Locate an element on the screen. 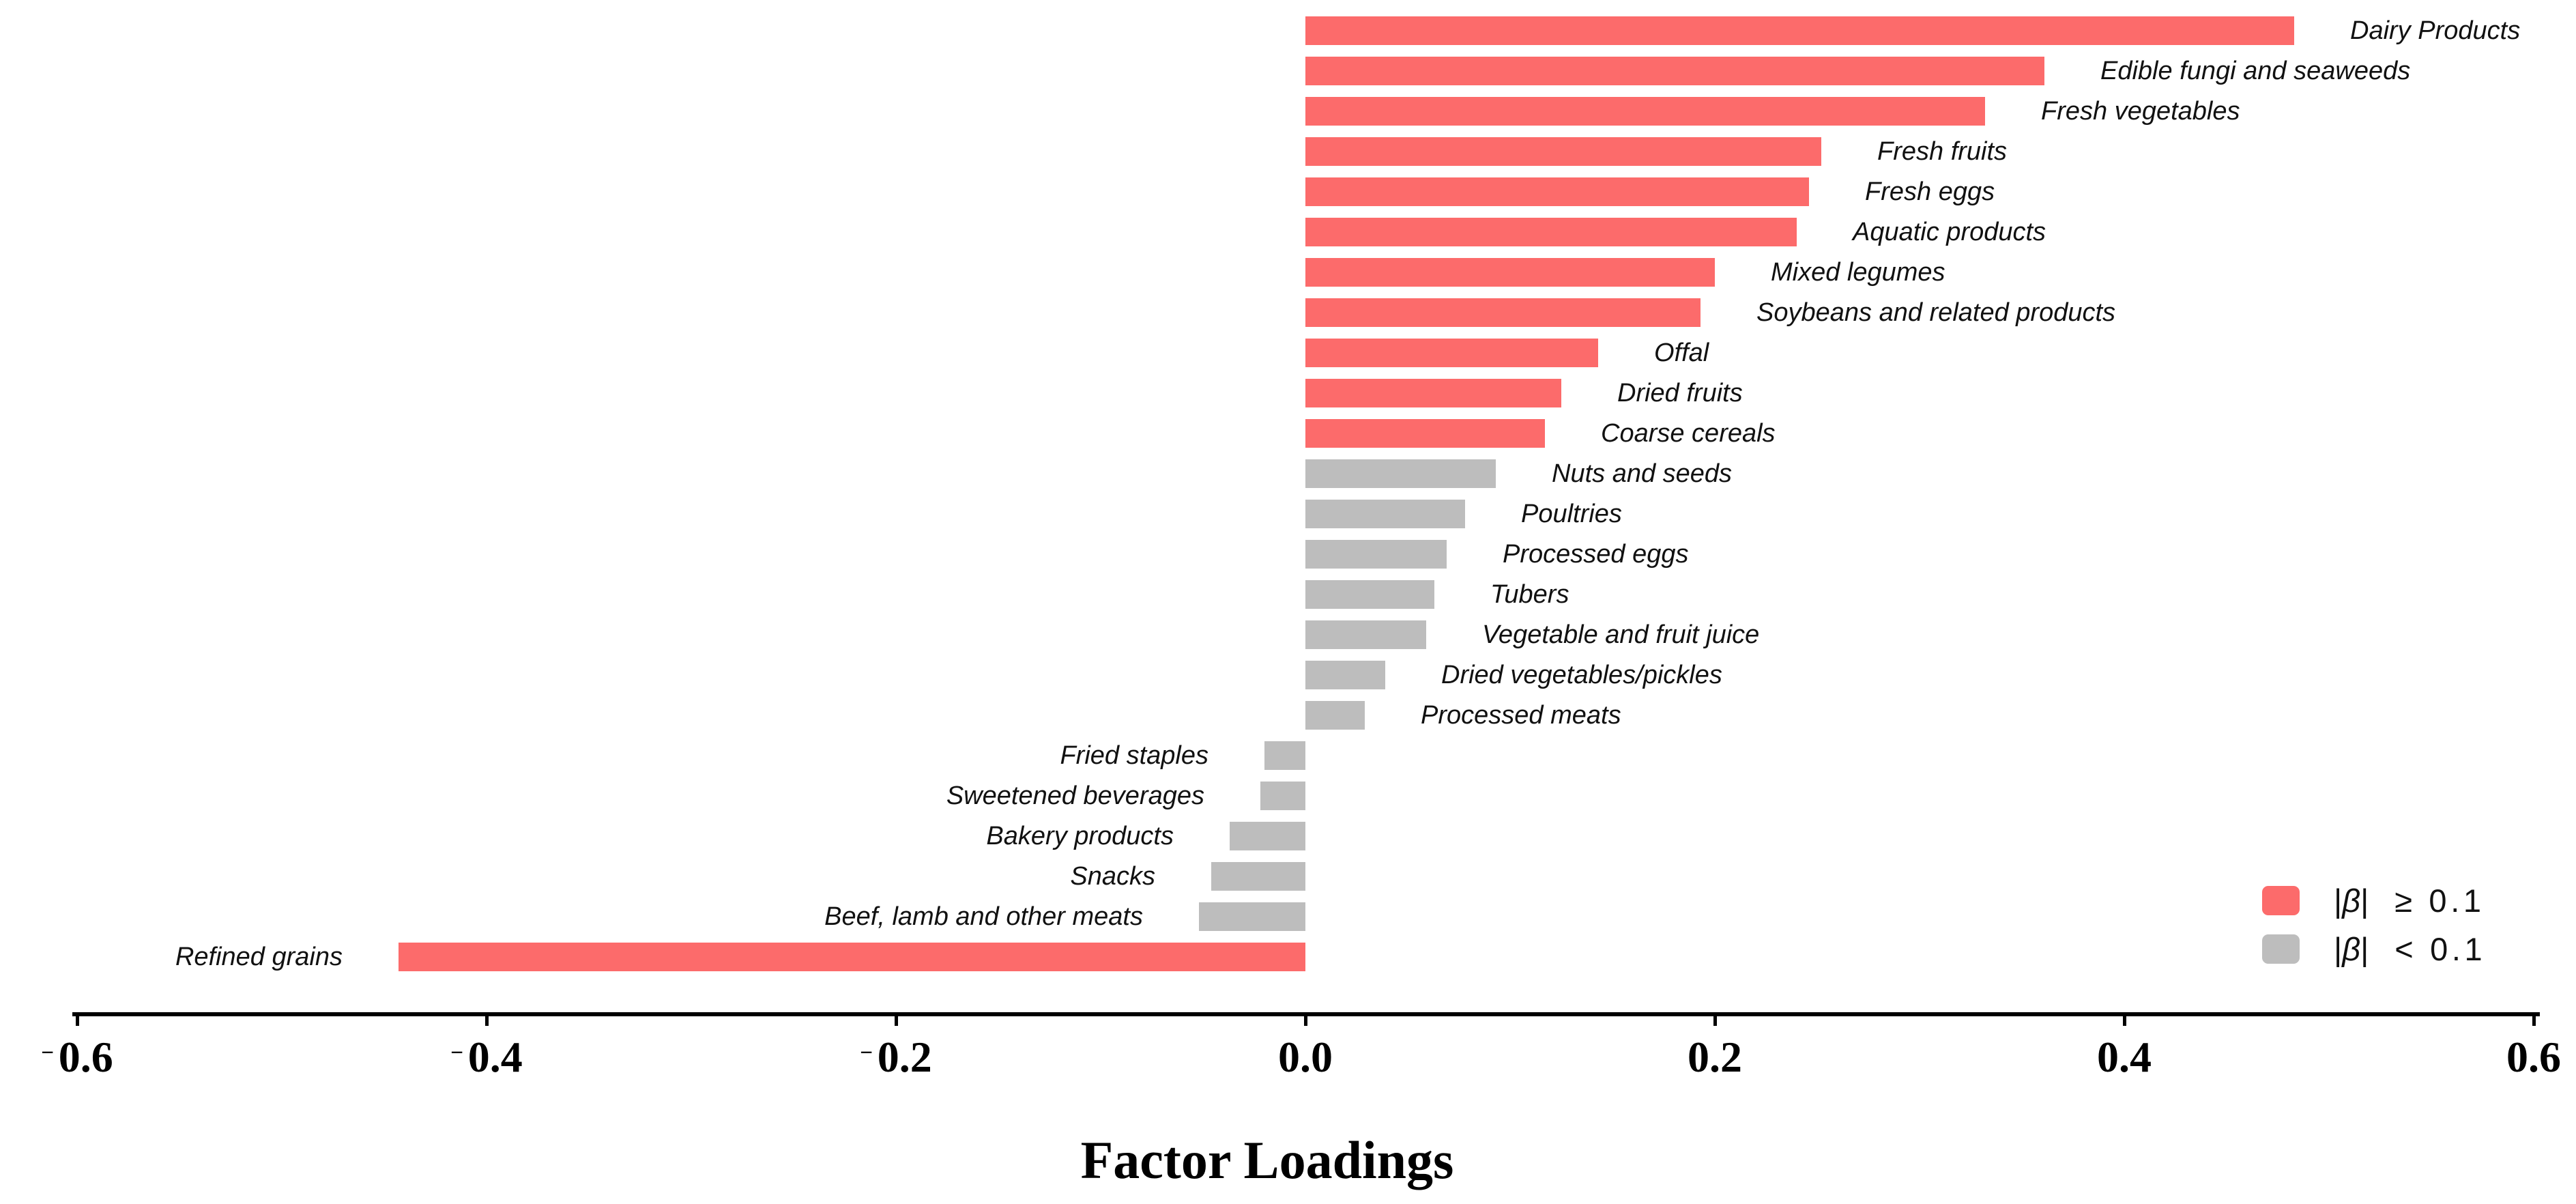 This screenshot has width=2576, height=1204. category-label-dried-fruits: Dried fruits is located at coordinates (1680, 393).